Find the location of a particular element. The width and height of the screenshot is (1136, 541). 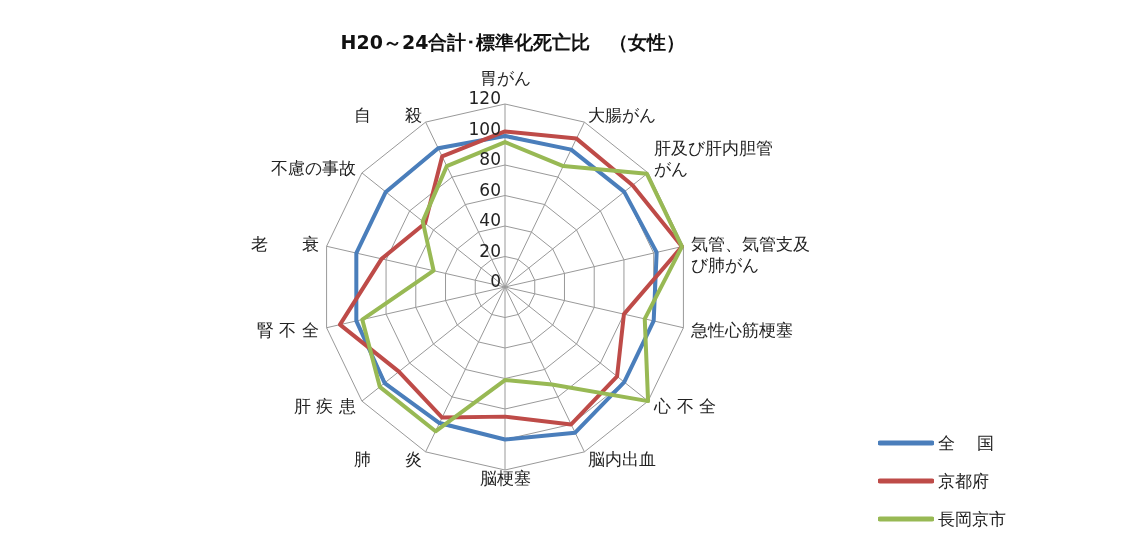

y-tick-label: 100 is located at coordinates (484, 128).